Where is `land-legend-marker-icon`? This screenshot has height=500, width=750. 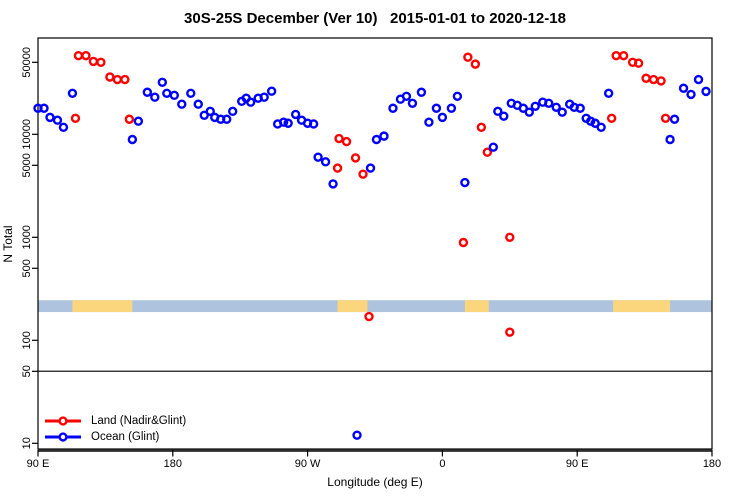
land-legend-marker-icon is located at coordinates (63, 421).